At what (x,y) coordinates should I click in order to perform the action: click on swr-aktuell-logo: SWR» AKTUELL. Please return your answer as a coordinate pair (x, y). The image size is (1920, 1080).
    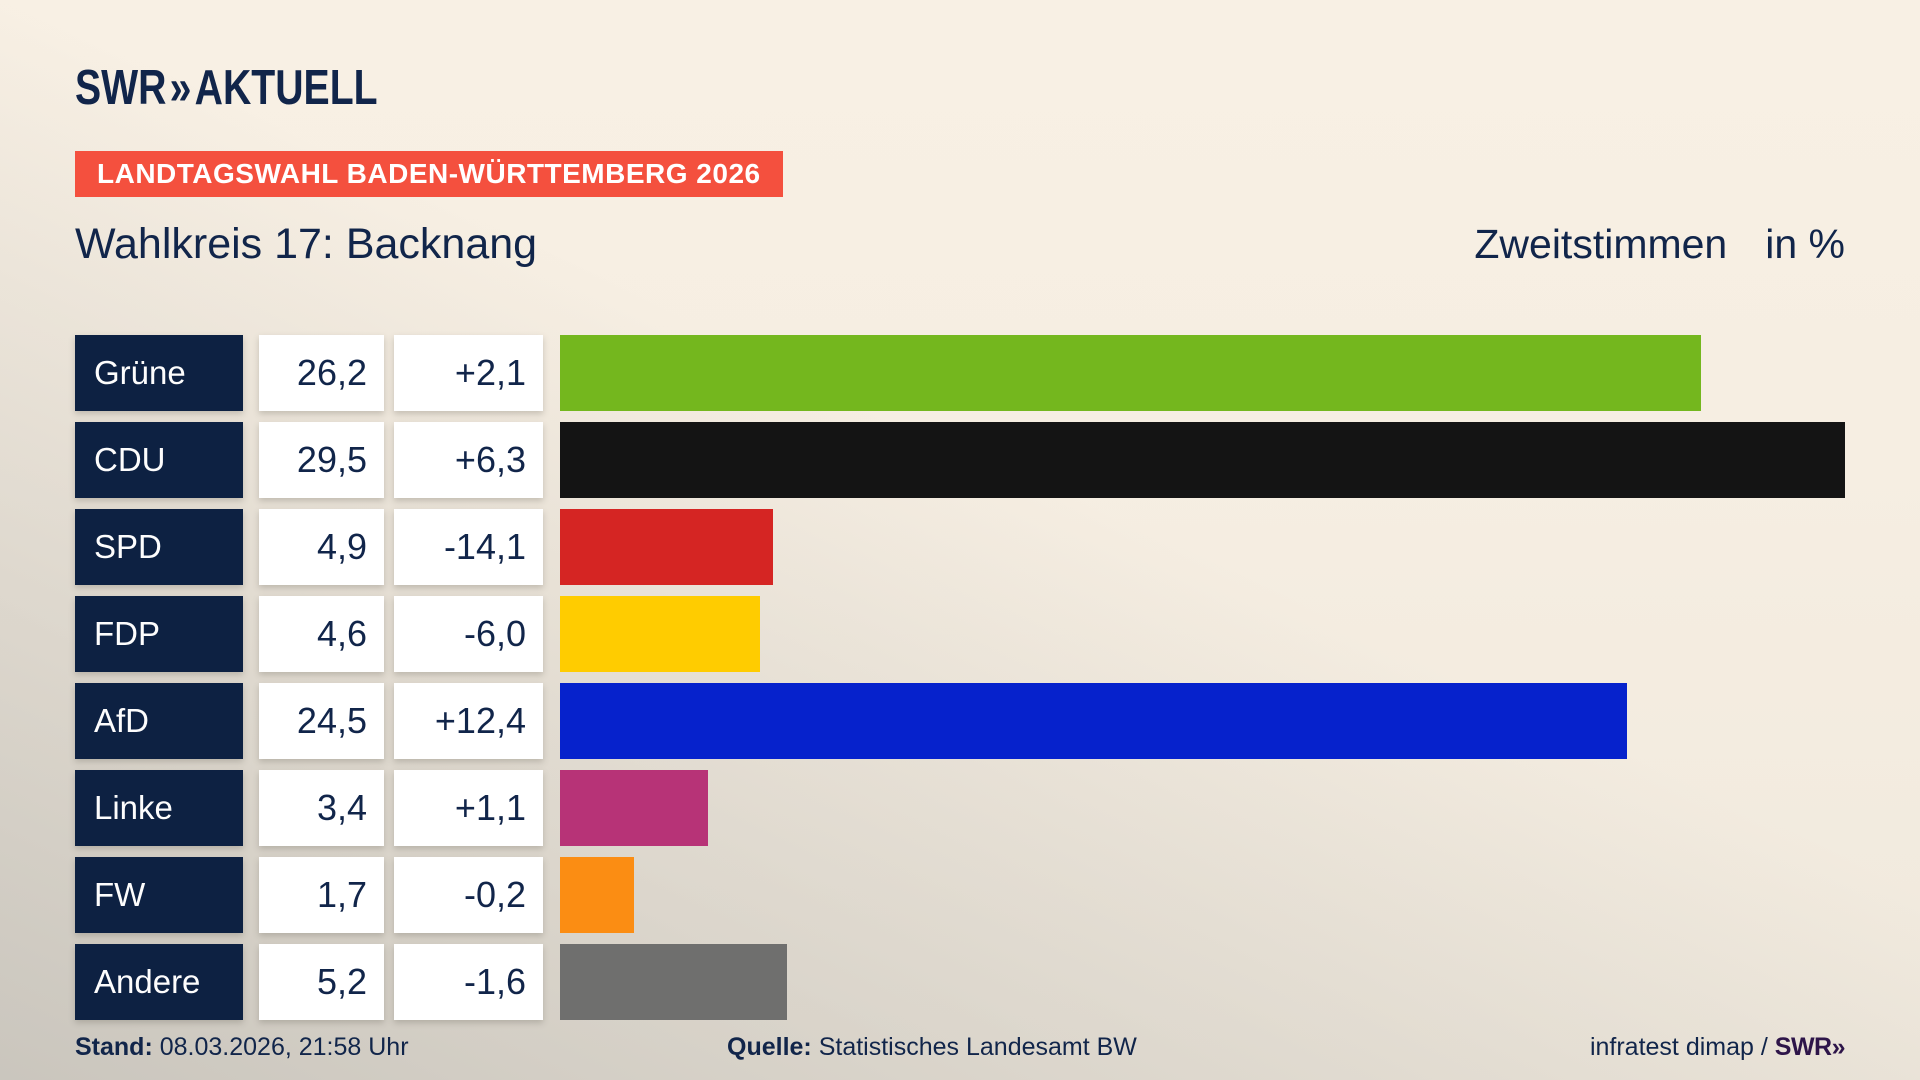
    Looking at the image, I should click on (226, 88).